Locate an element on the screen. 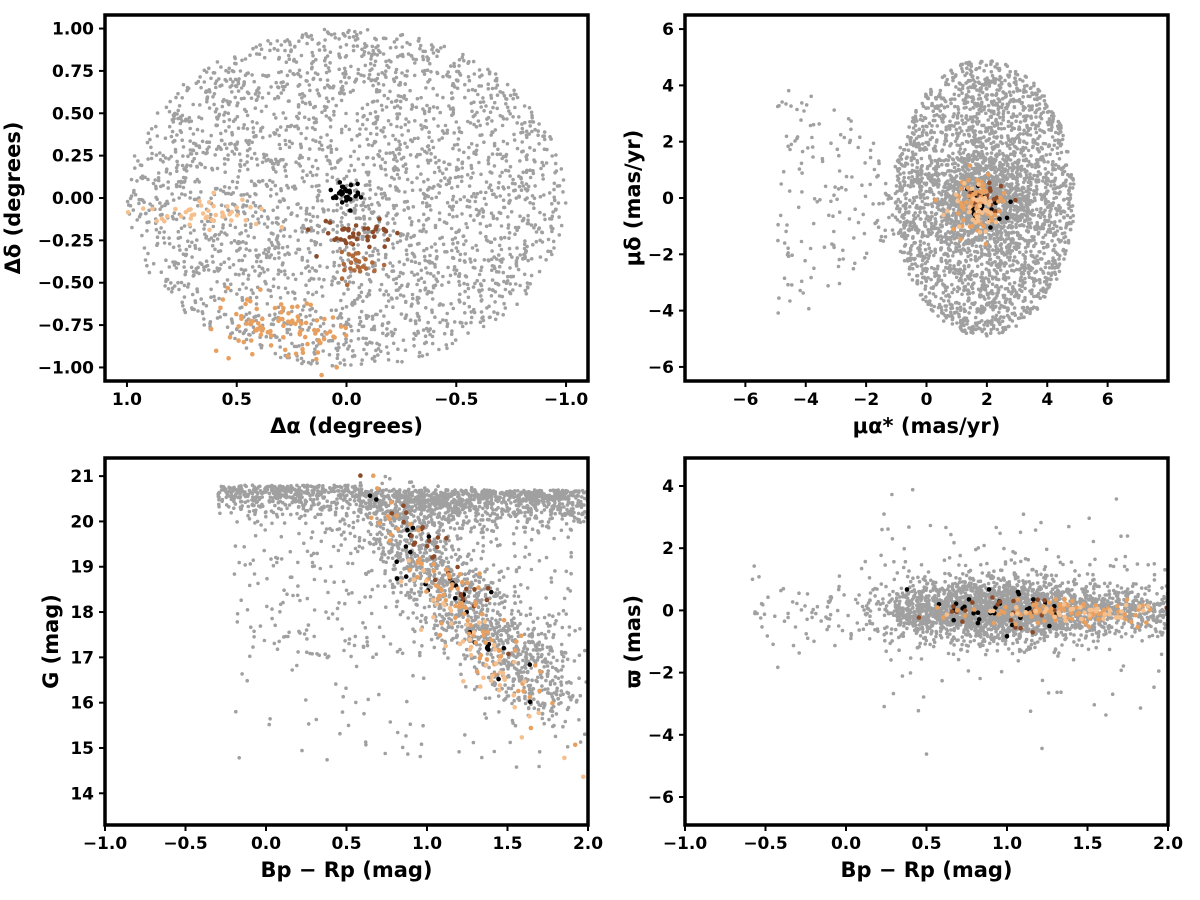  sky-xlabel: Δα (degrees) is located at coordinates (346, 426).